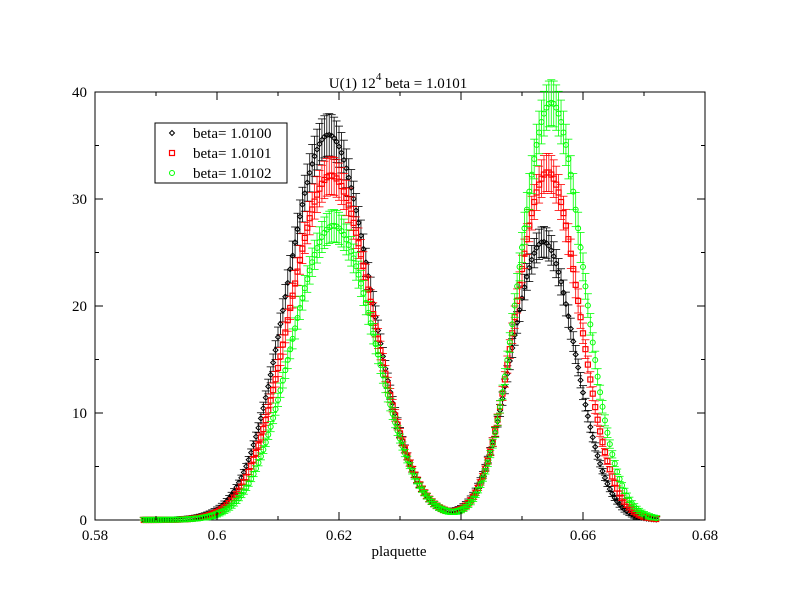 Image resolution: width=792 pixels, height=612 pixels. Describe the element at coordinates (232, 134) in the screenshot. I see `legend-label: beta= 1.0100` at that location.